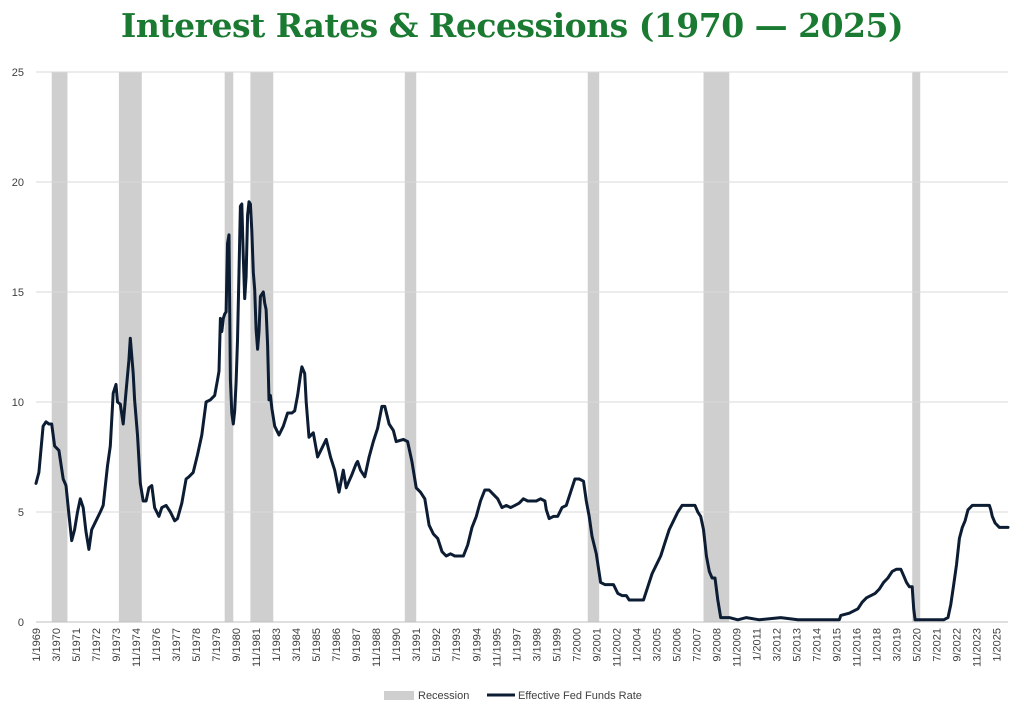 The width and height of the screenshot is (1024, 716). I want to click on x-tick-label: 1/2011, so click(757, 644).